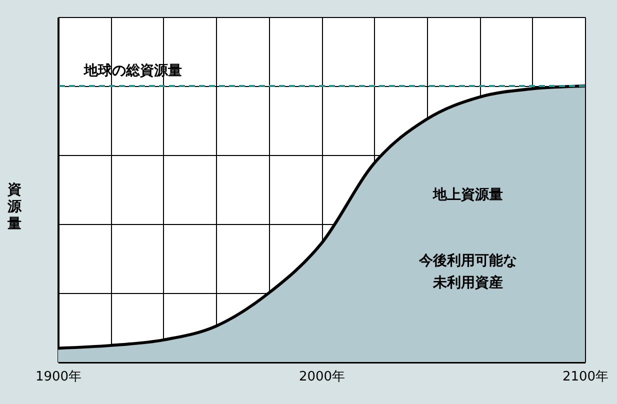  What do you see at coordinates (467, 195) in the screenshot?
I see `annotation: 地上資源量` at bounding box center [467, 195].